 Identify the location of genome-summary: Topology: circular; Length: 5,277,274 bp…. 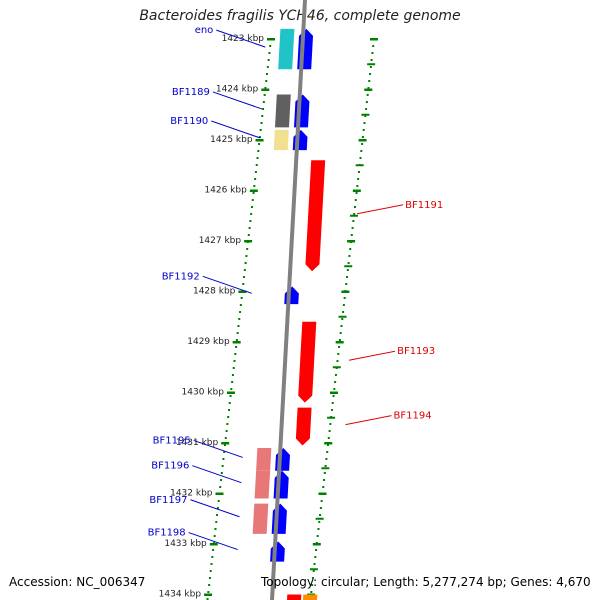
(426, 582).